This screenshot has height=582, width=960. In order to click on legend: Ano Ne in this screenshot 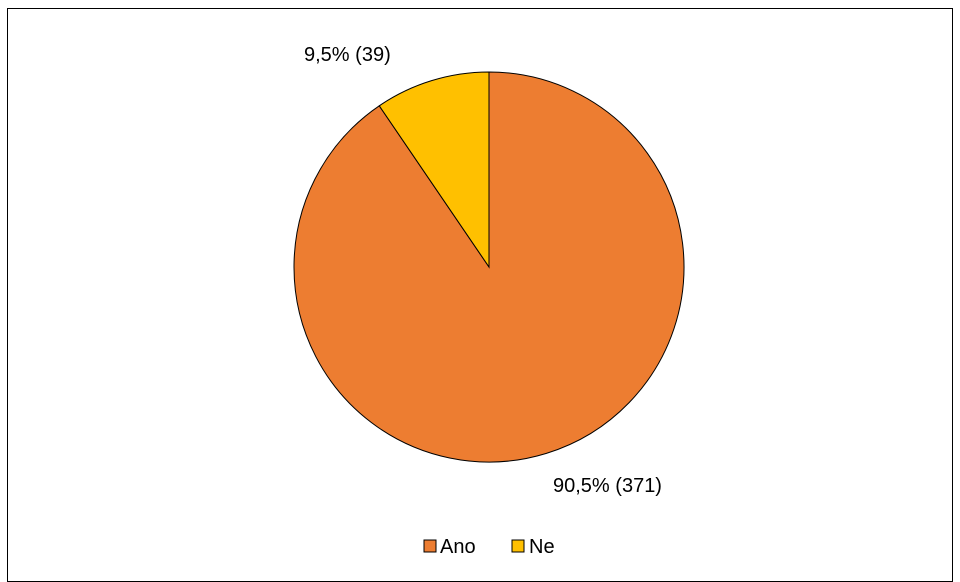, I will do `click(489, 547)`.